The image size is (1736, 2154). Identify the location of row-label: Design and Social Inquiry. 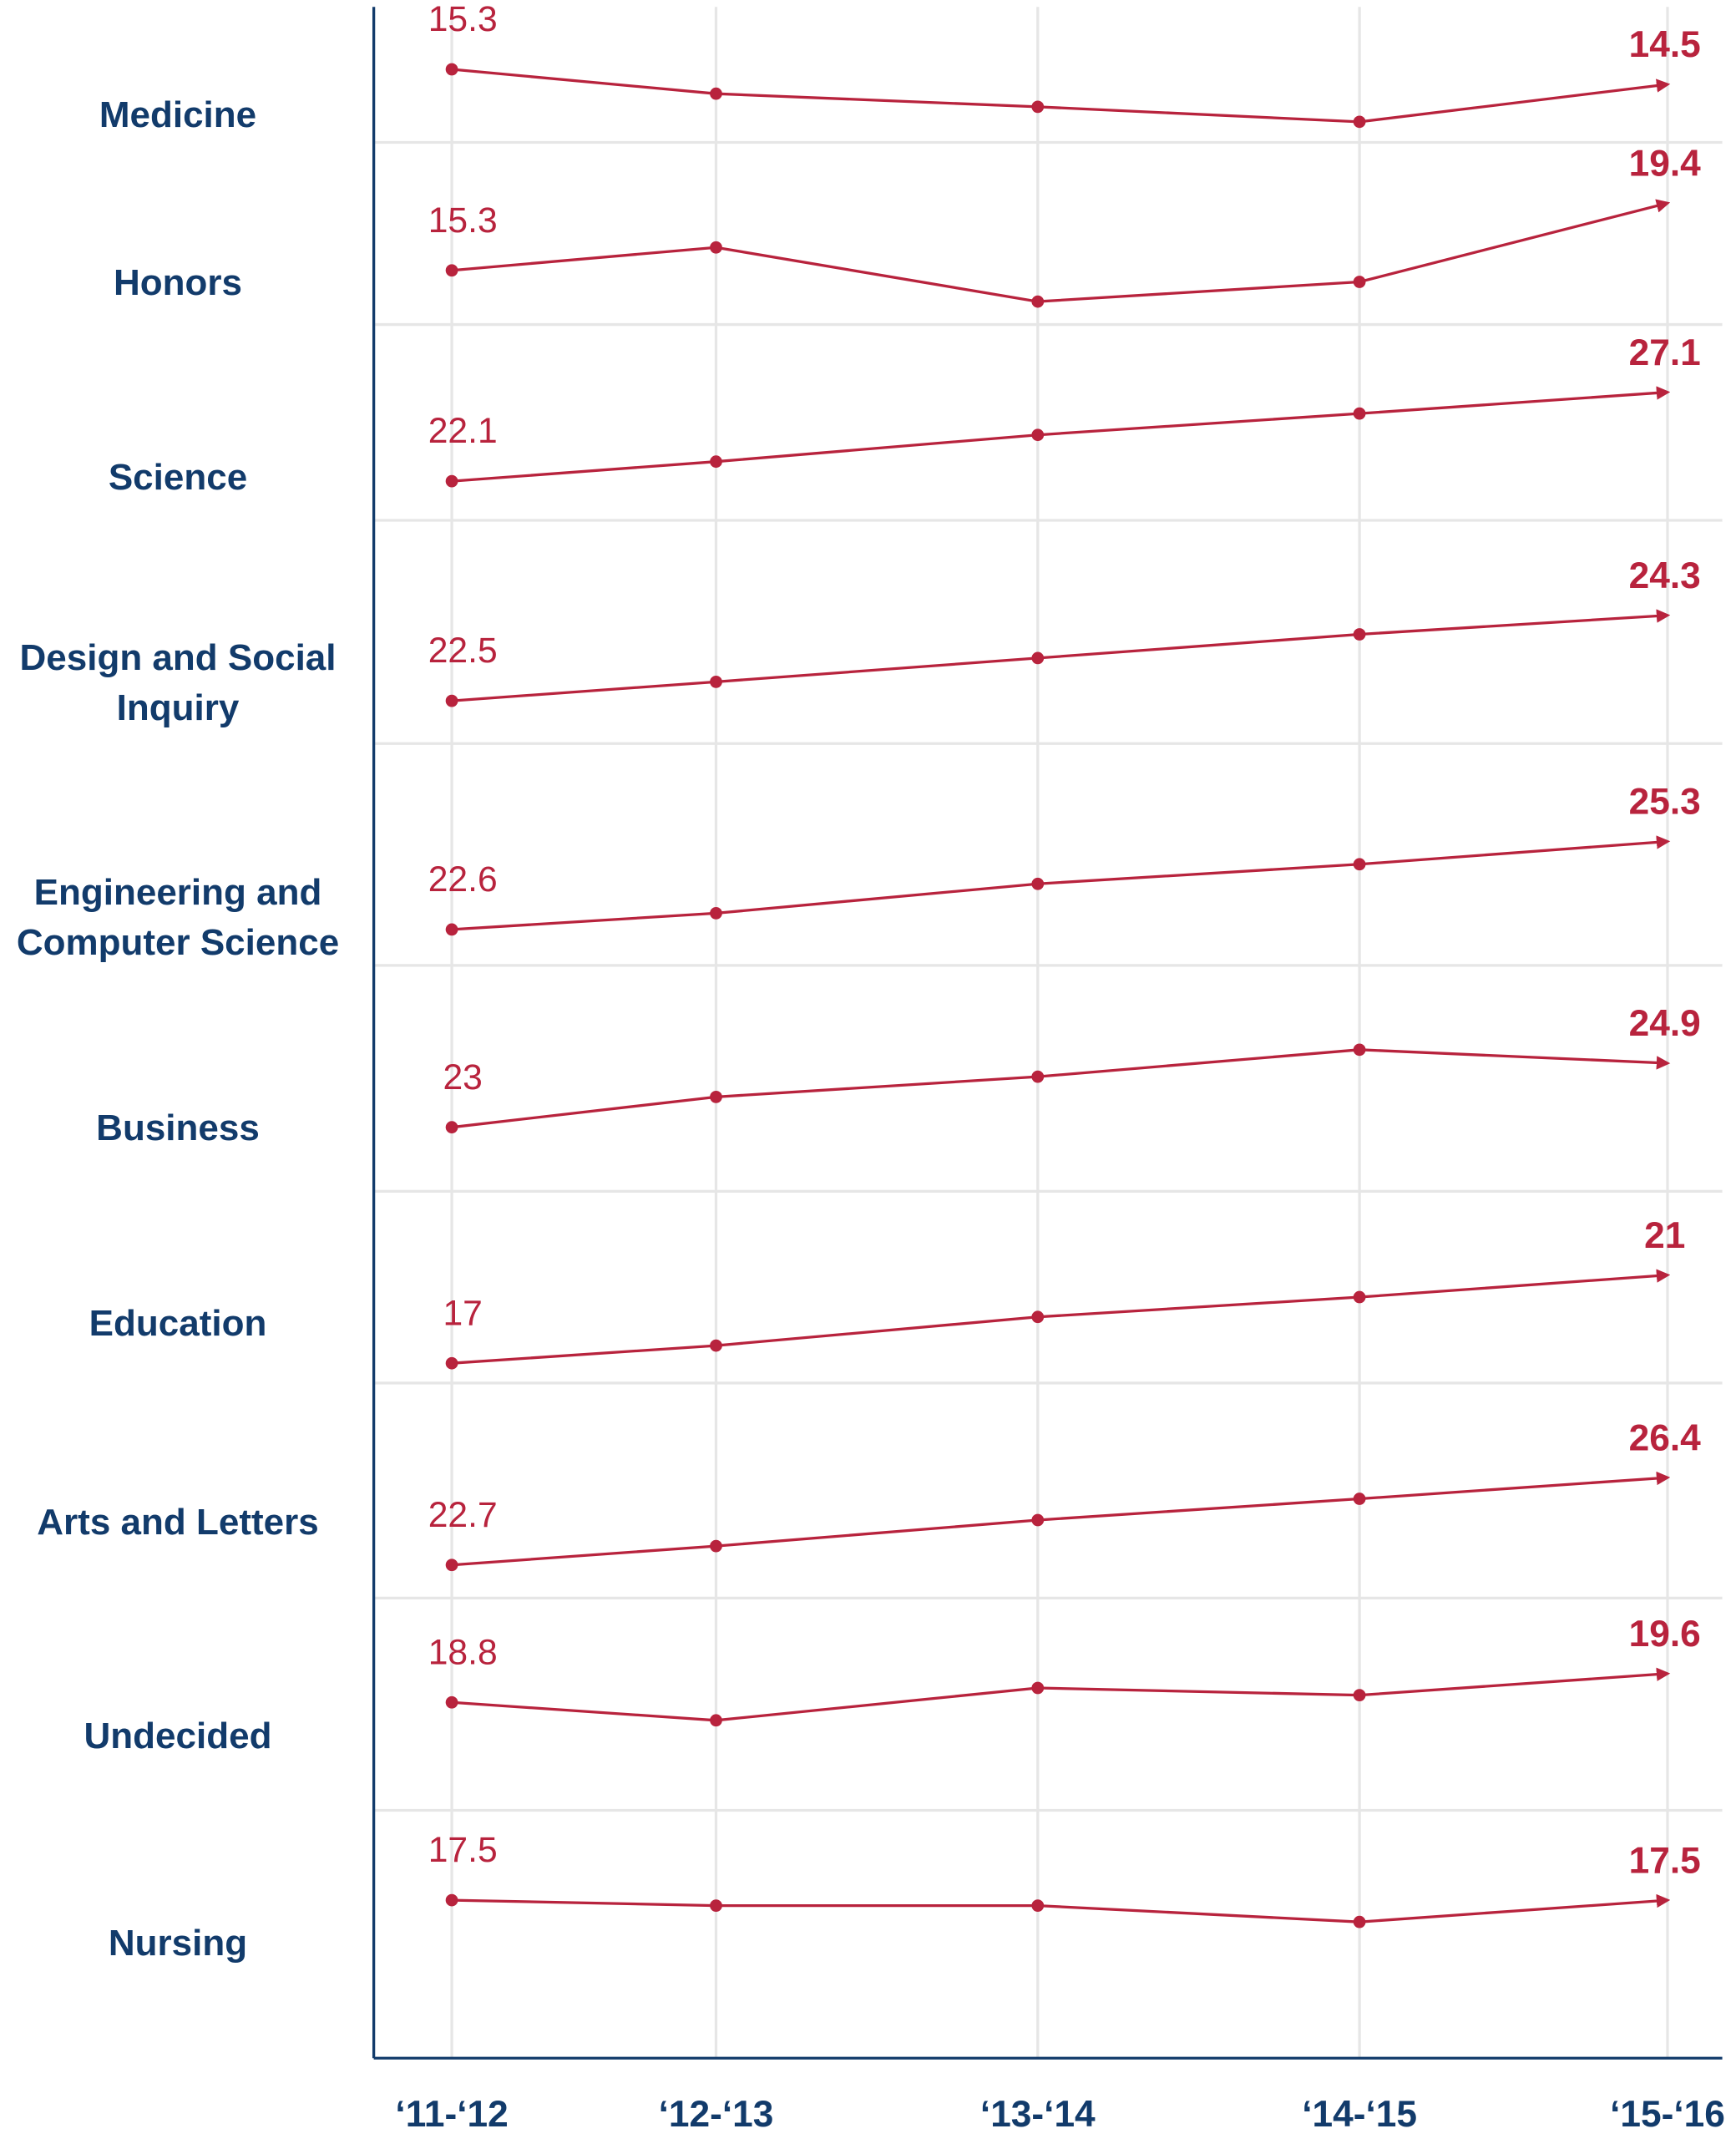
(178, 683).